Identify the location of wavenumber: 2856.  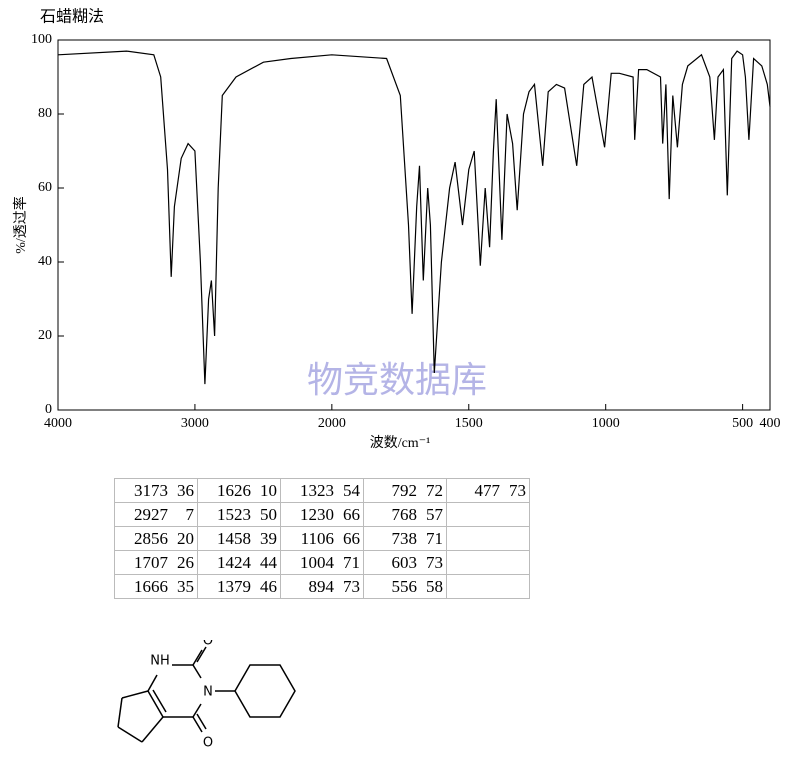
(151, 538).